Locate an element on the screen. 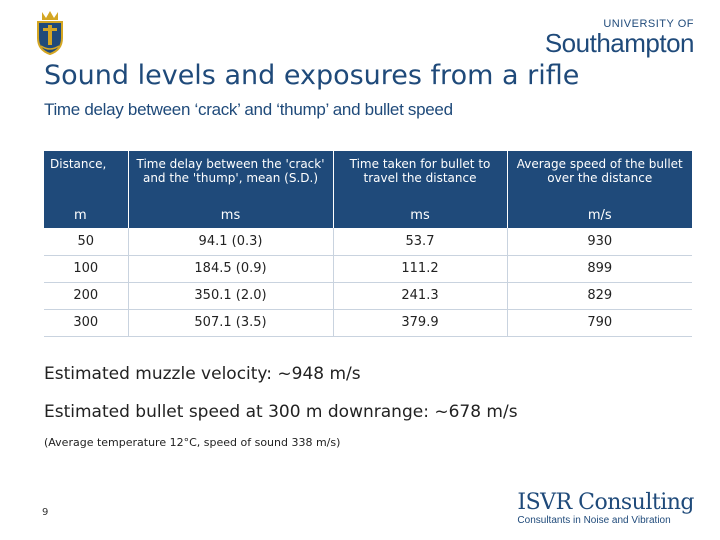 The image size is (720, 540). cell-time-delay: 184.5 (0.9) is located at coordinates (231, 269).